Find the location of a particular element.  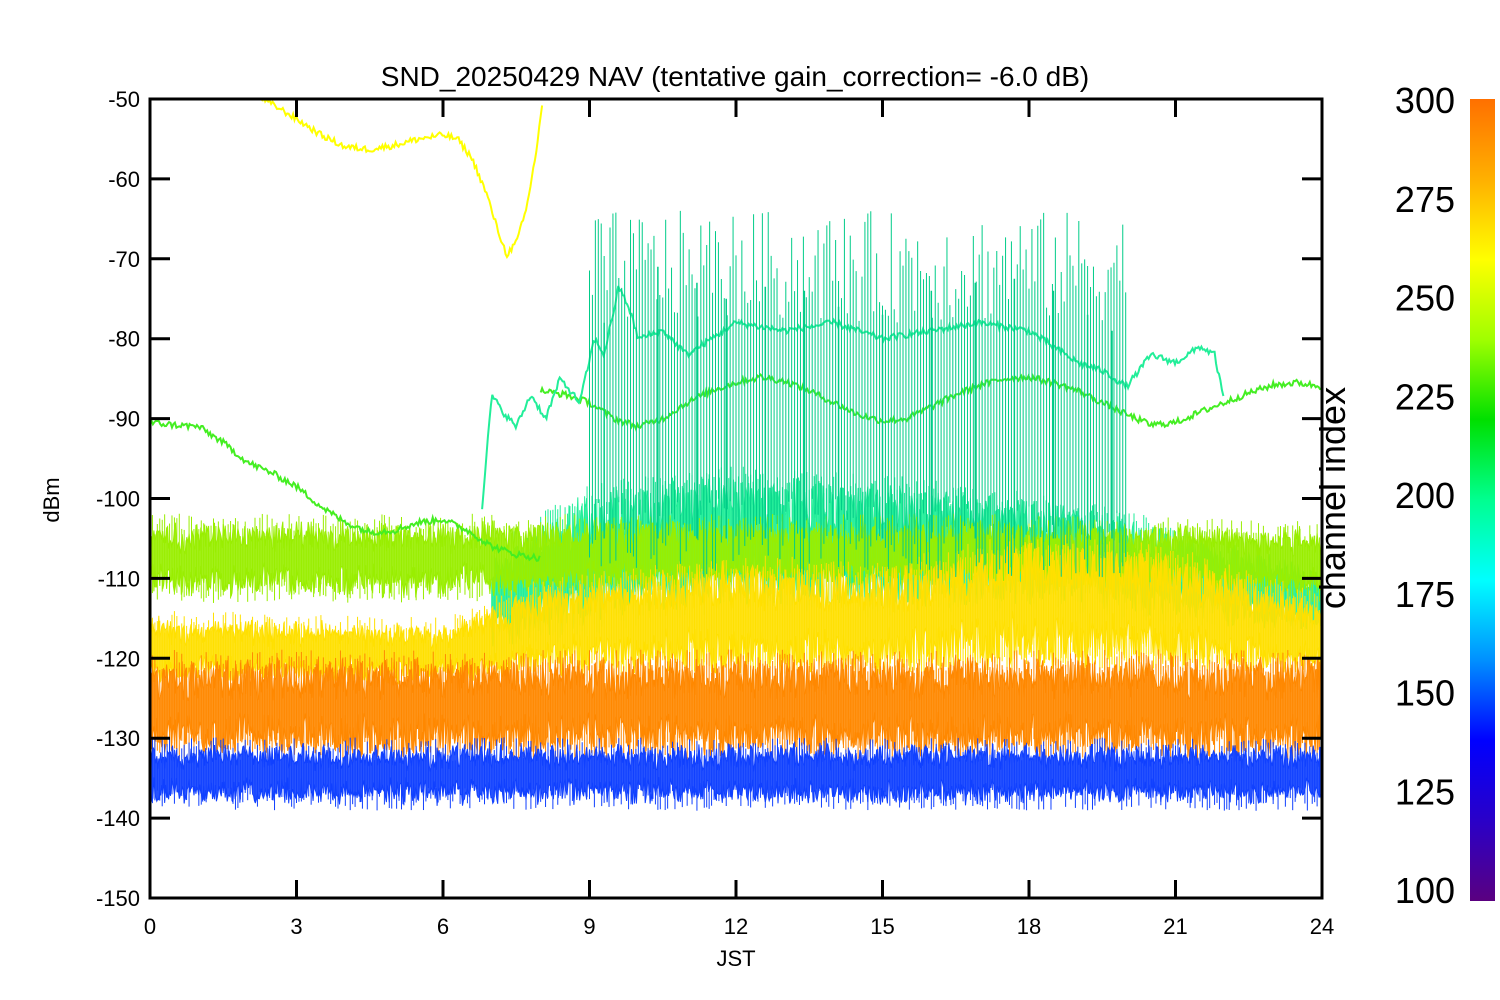

y-tick-label: -130 is located at coordinates (118, 738).